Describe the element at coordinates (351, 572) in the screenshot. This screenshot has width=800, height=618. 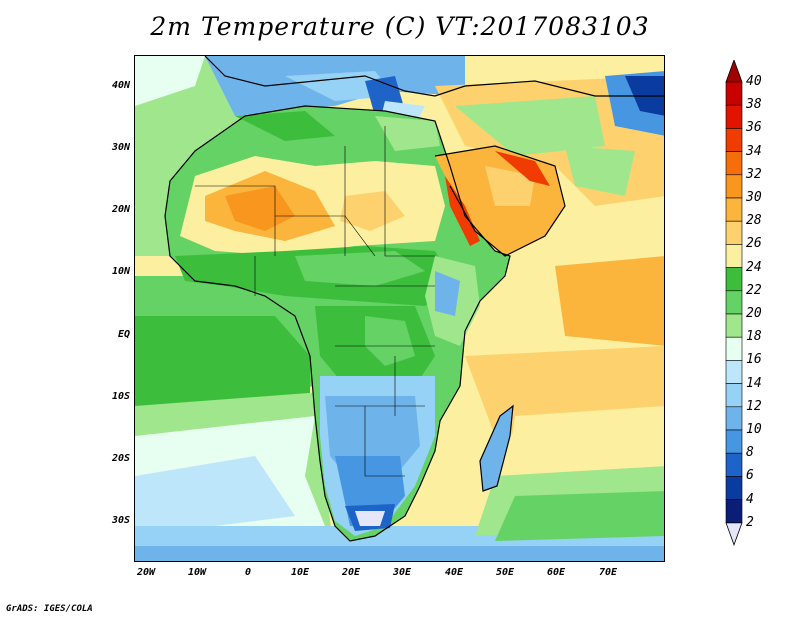
I see `lon-label: 20E` at that location.